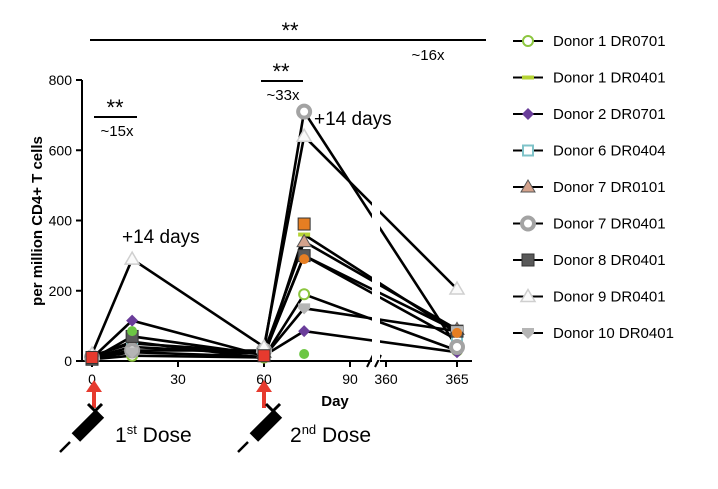 The width and height of the screenshot is (718, 489). What do you see at coordinates (161, 237) in the screenshot?
I see `annotation-plus14-first: +14 days` at bounding box center [161, 237].